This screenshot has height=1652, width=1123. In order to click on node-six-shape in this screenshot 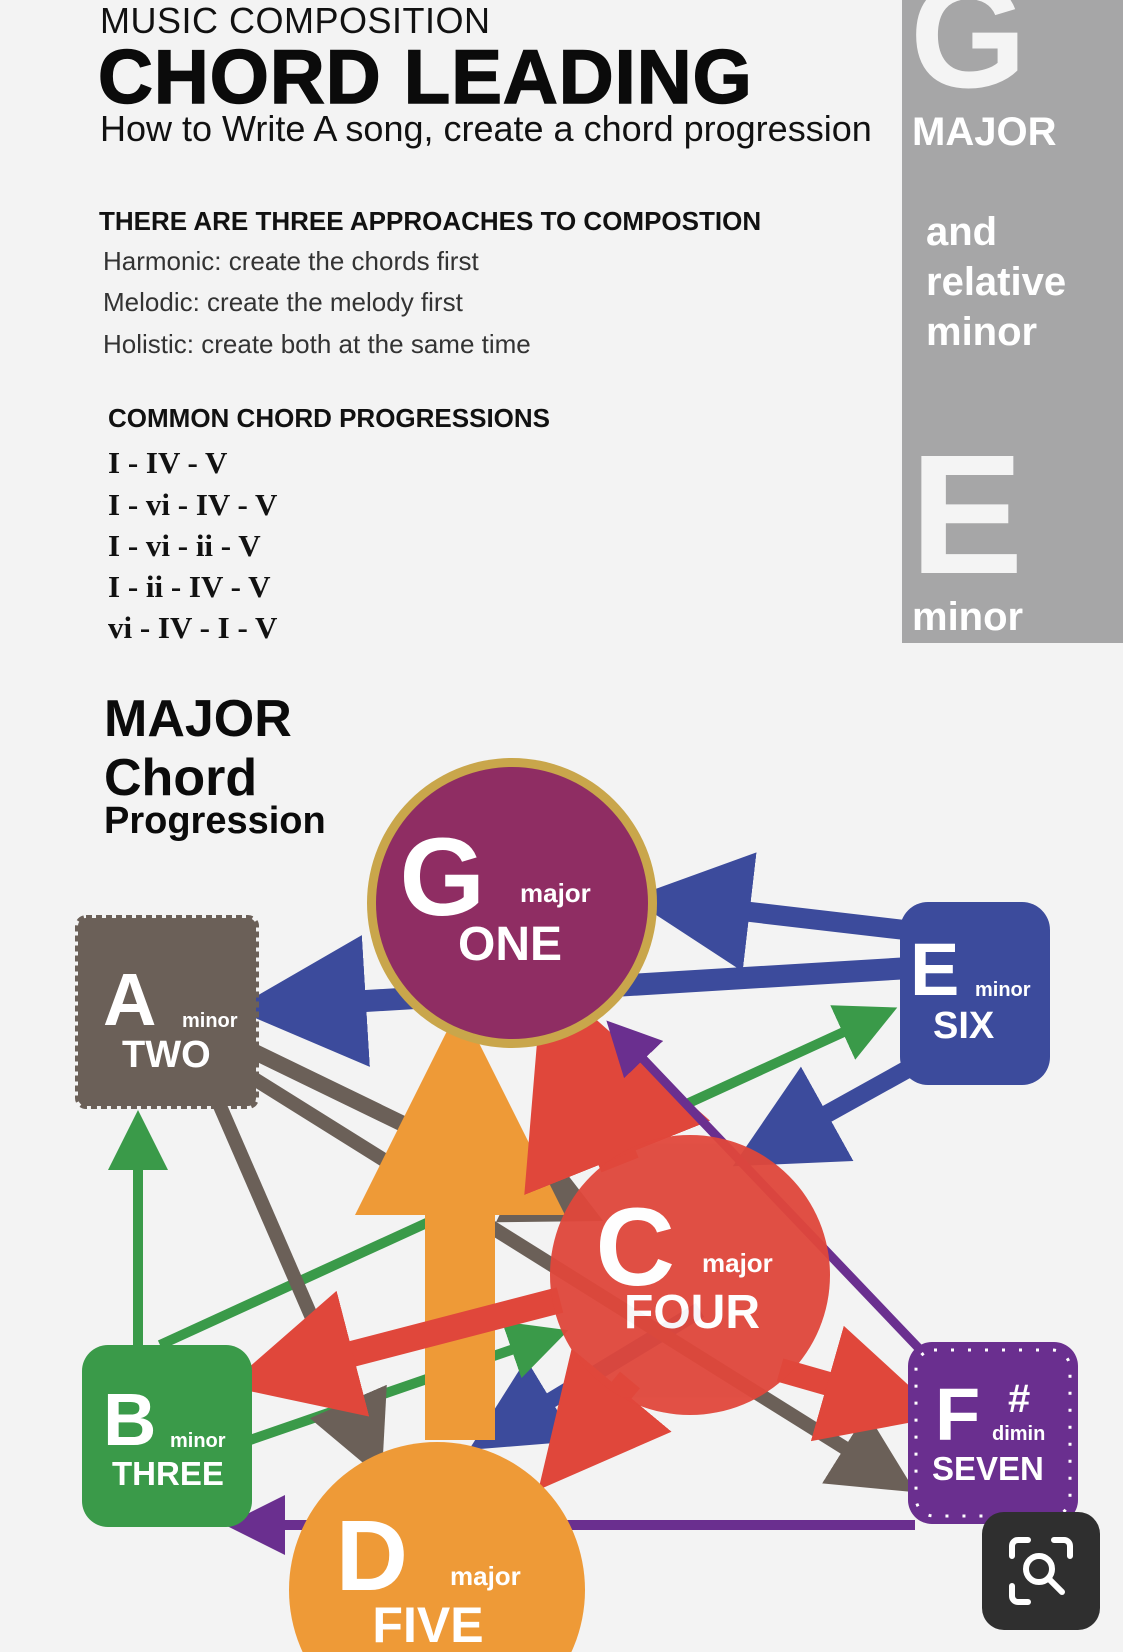, I will do `click(975, 993)`.